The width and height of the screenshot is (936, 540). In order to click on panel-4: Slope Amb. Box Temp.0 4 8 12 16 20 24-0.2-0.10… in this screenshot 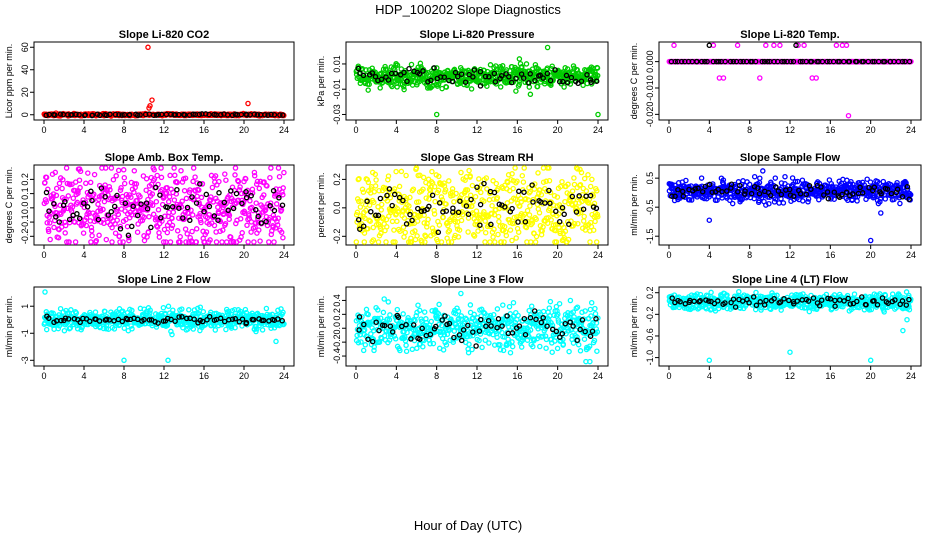, I will do `click(149, 206)`.